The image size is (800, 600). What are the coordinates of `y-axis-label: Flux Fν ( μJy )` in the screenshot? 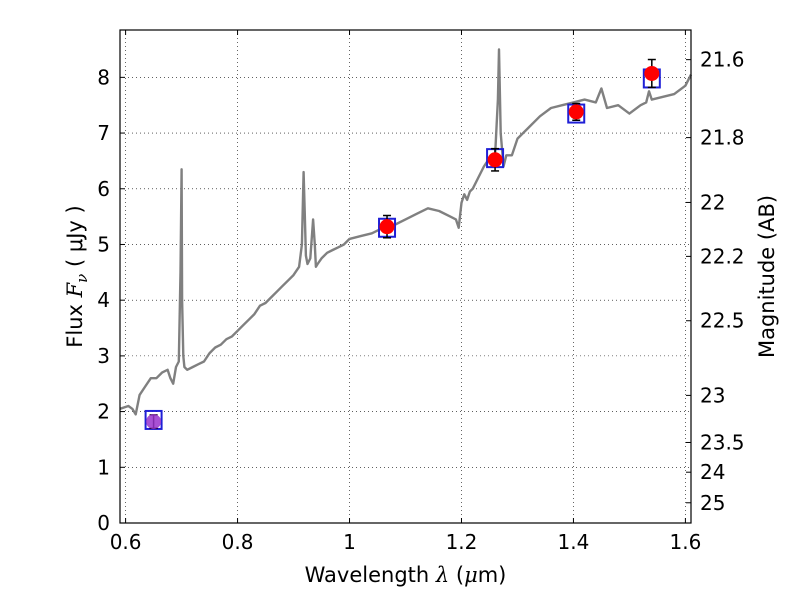 It's located at (77, 276).